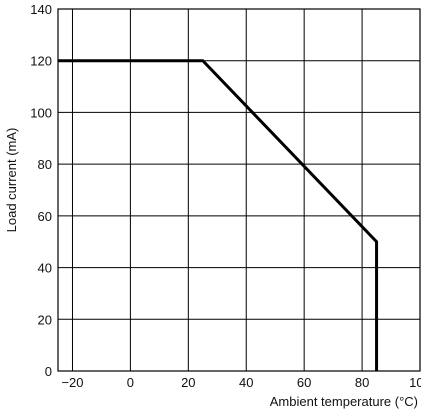 The image size is (421, 413). Describe the element at coordinates (41, 112) in the screenshot. I see `y-tick-label: 100` at that location.